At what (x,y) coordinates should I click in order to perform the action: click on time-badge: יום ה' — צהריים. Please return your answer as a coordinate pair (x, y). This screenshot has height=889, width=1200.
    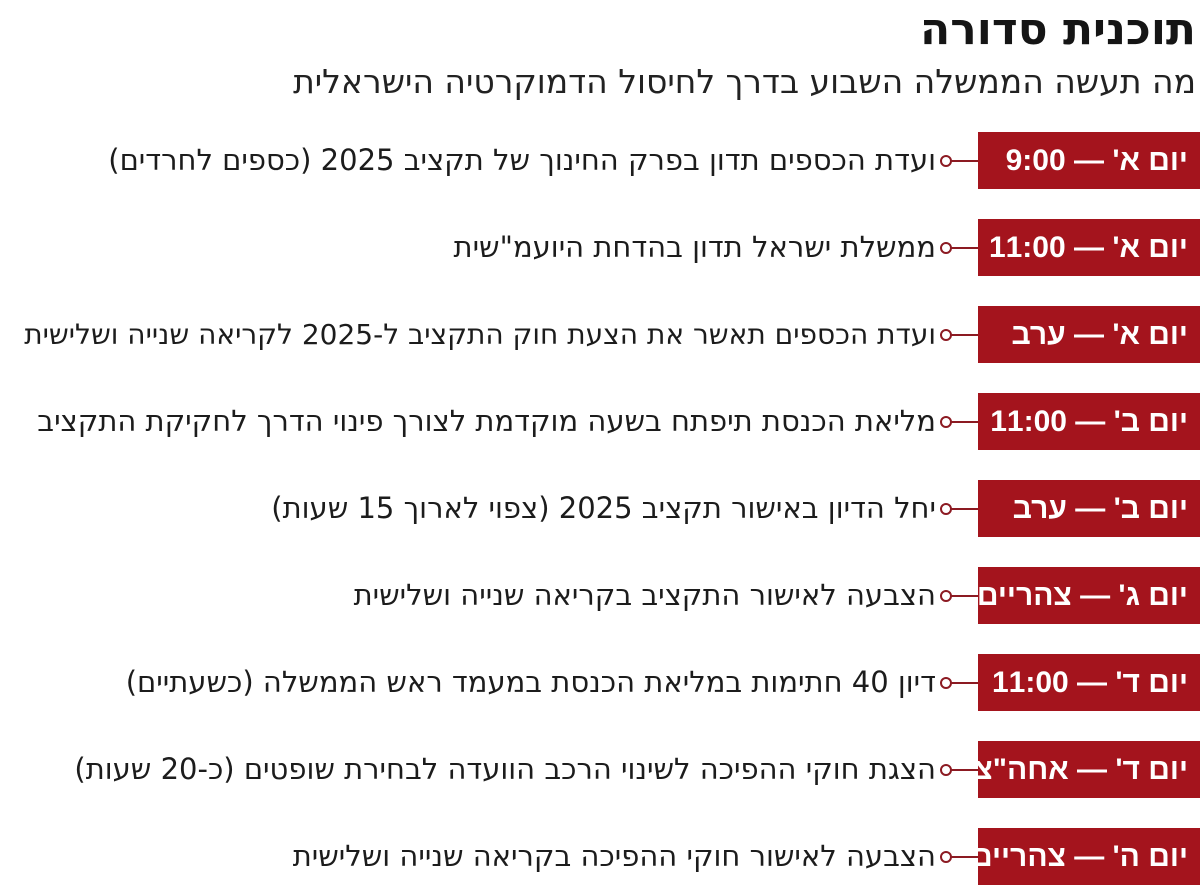
    Looking at the image, I should click on (1085, 856).